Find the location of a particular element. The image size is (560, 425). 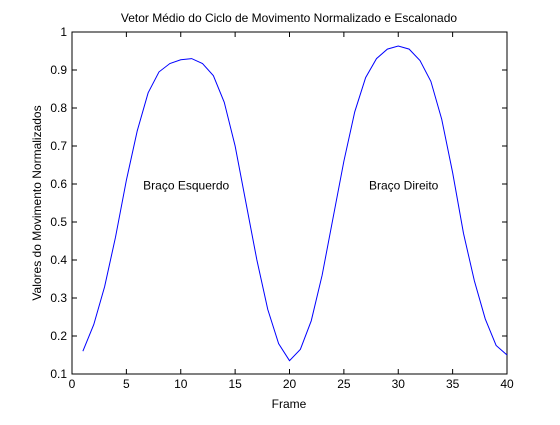

x-tick-label: 35 is located at coordinates (453, 384).